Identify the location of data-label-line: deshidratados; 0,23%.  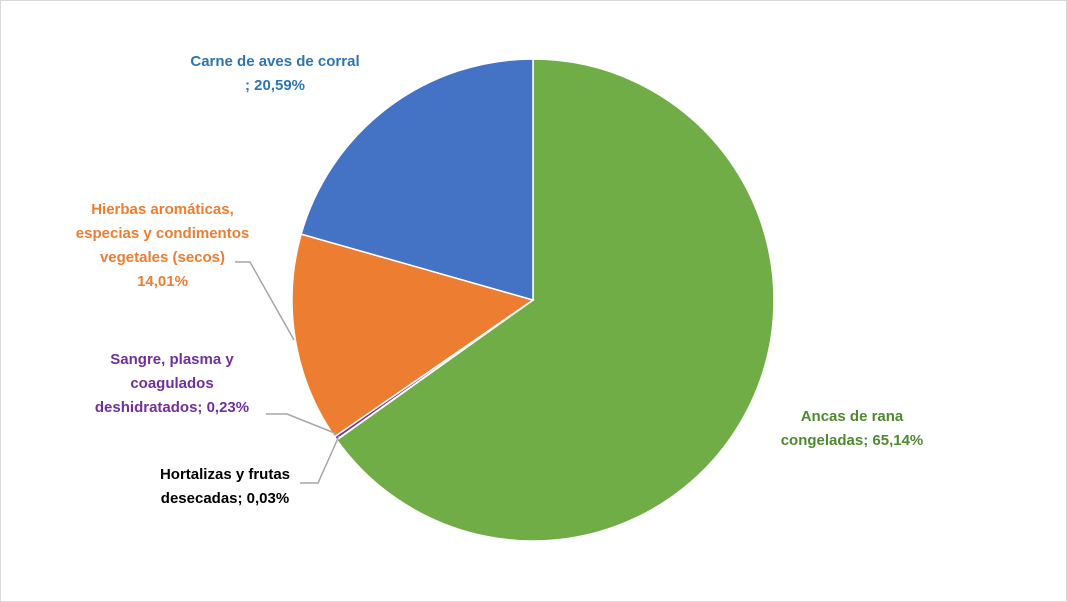
(172, 407).